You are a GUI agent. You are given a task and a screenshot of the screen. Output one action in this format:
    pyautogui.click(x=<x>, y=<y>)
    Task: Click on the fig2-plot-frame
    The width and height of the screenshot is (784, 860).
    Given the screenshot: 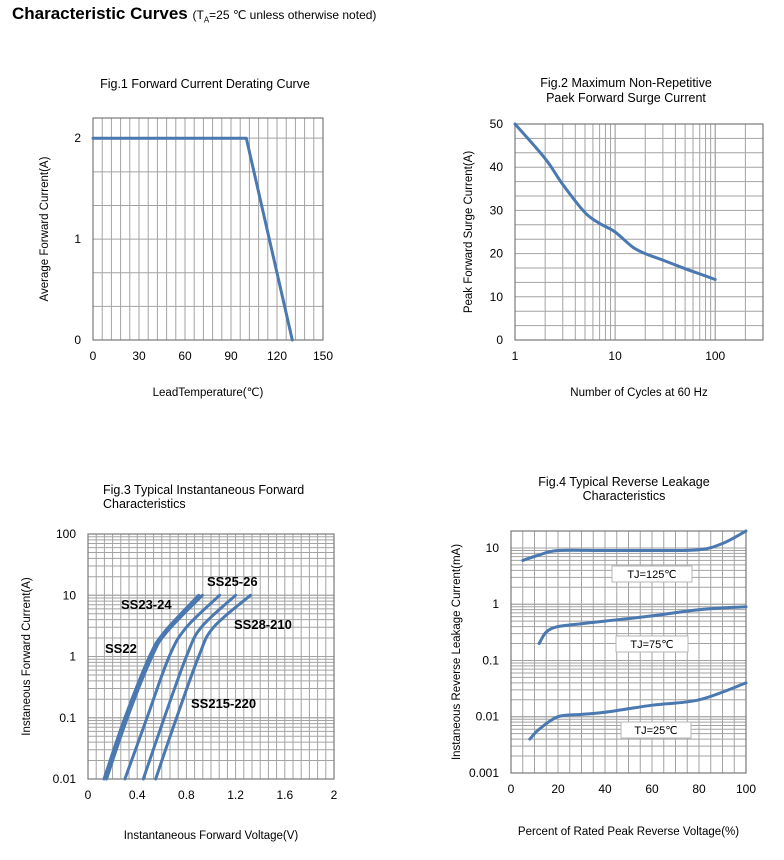 What is the action you would take?
    pyautogui.click(x=639, y=232)
    